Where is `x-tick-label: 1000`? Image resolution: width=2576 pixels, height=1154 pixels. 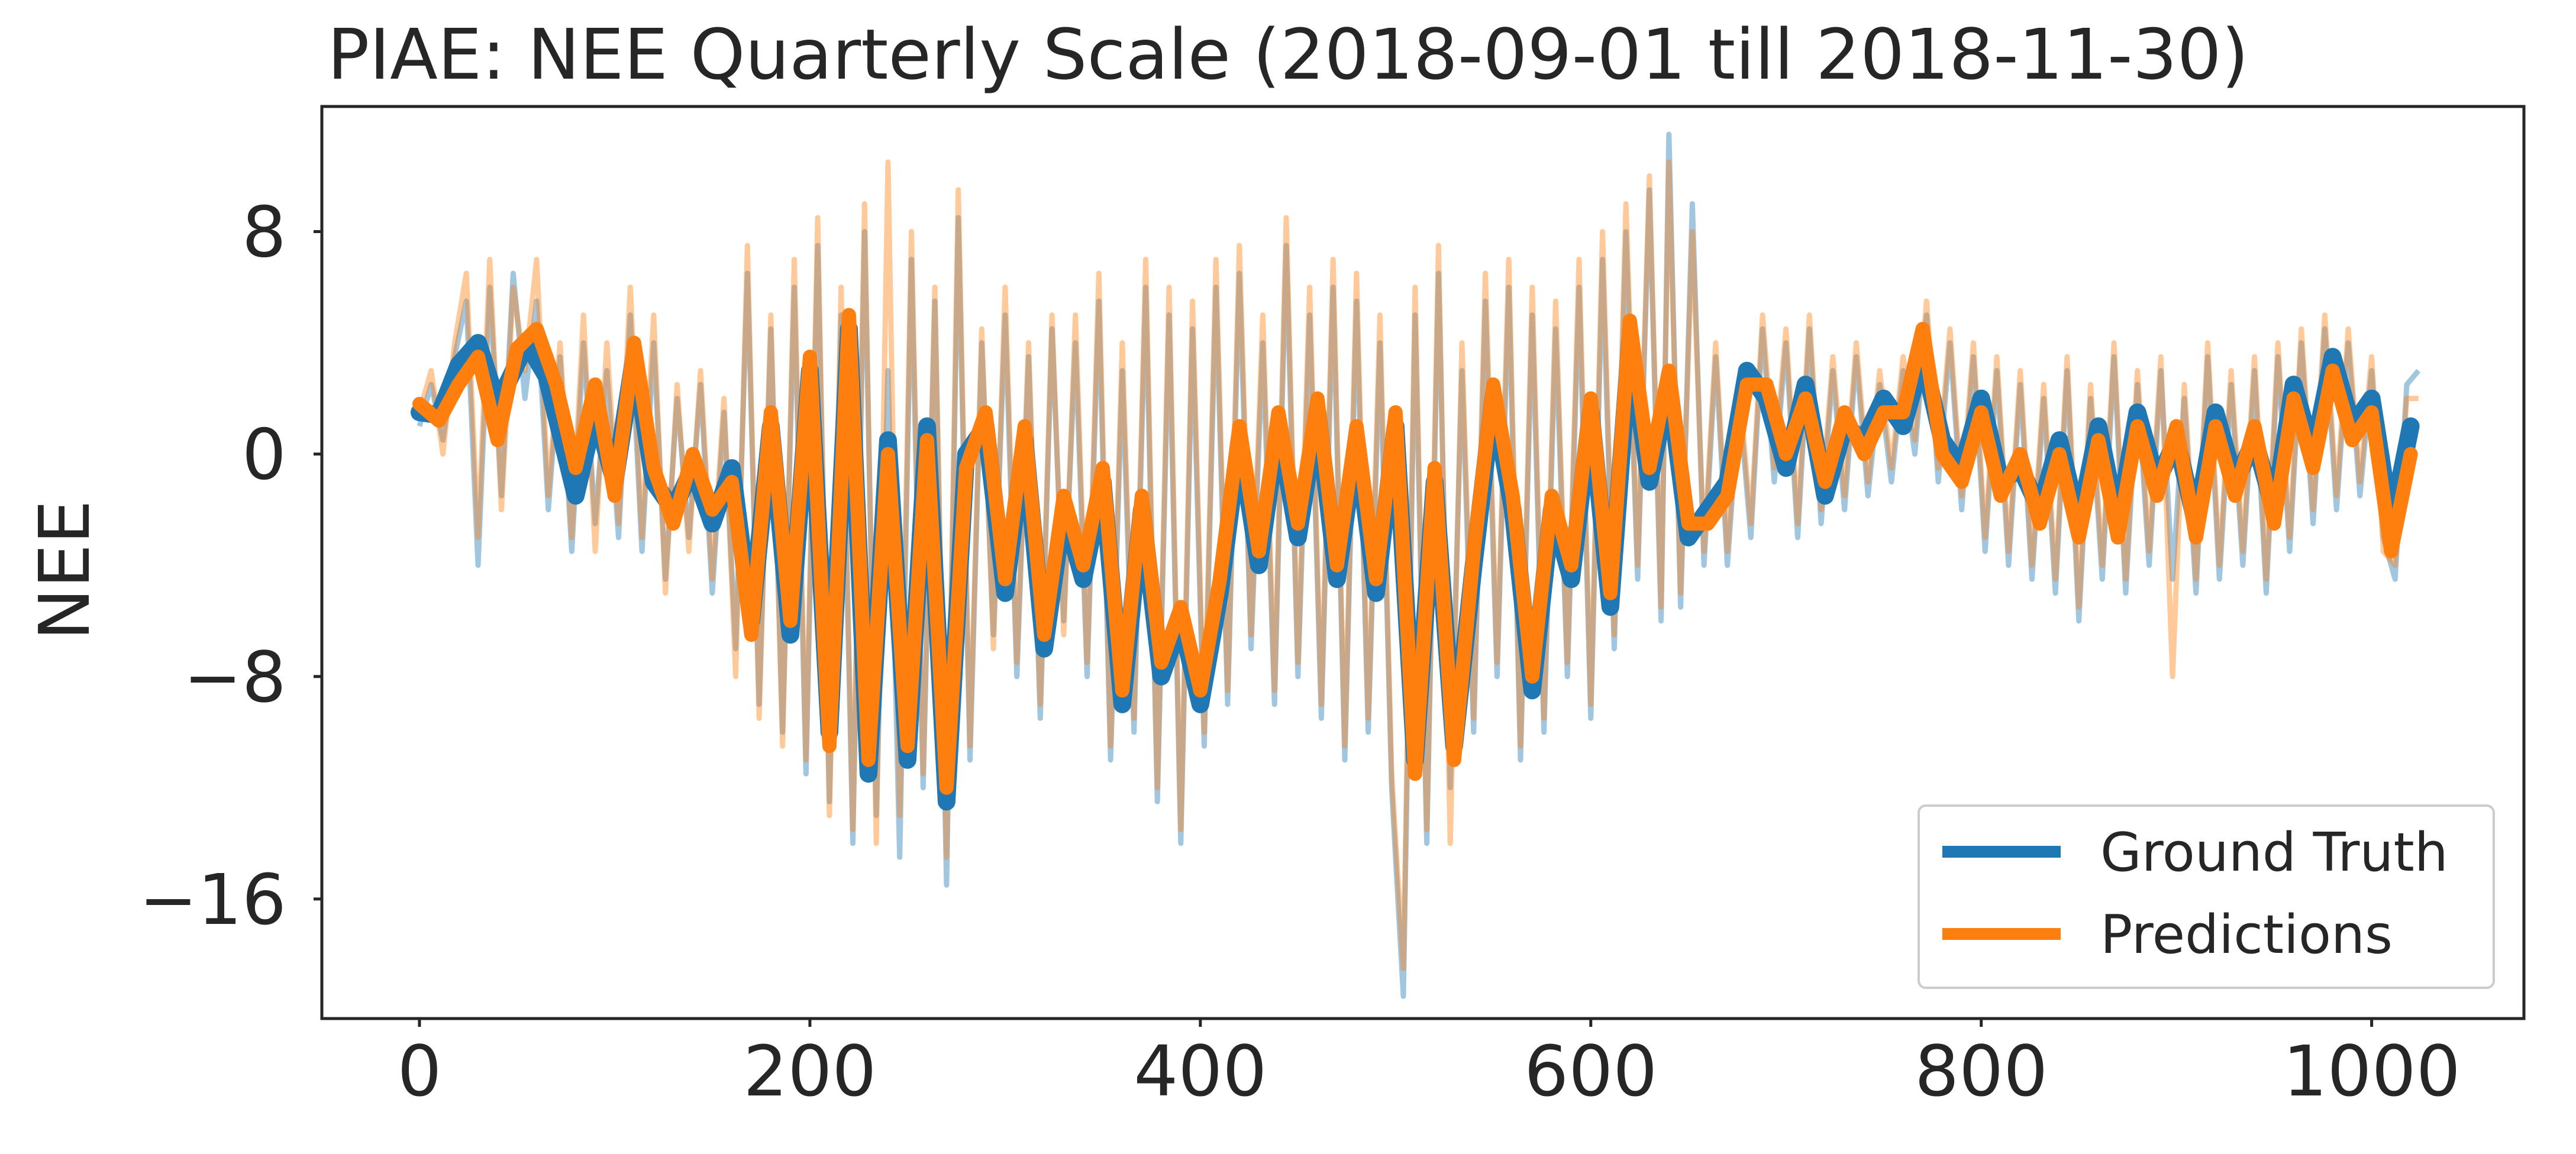 x-tick-label: 1000 is located at coordinates (2371, 1071).